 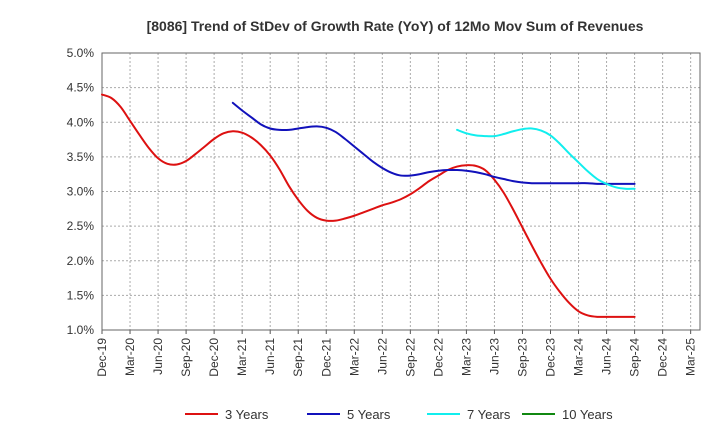 What do you see at coordinates (81, 295) in the screenshot?
I see `y-tick-label: 1.5%` at bounding box center [81, 295].